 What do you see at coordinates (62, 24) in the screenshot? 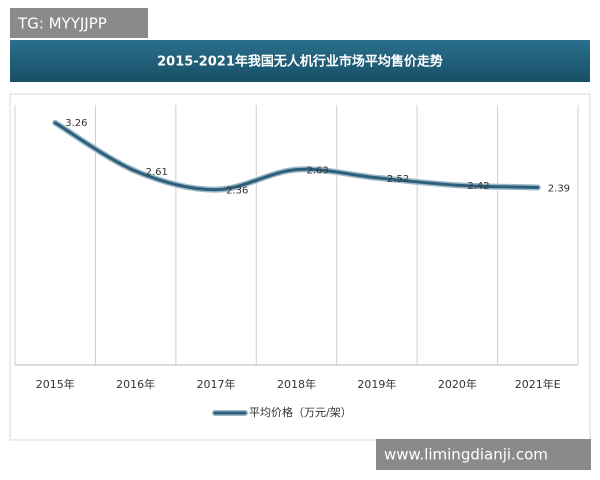
I see `watermark: TG: MYYJJPP` at bounding box center [62, 24].